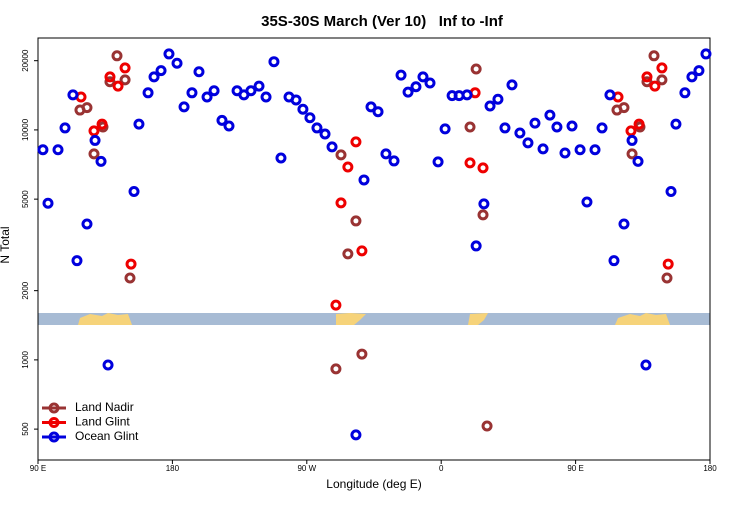  Describe the element at coordinates (107, 436) in the screenshot. I see `legend-label: Ocean Glint` at that location.